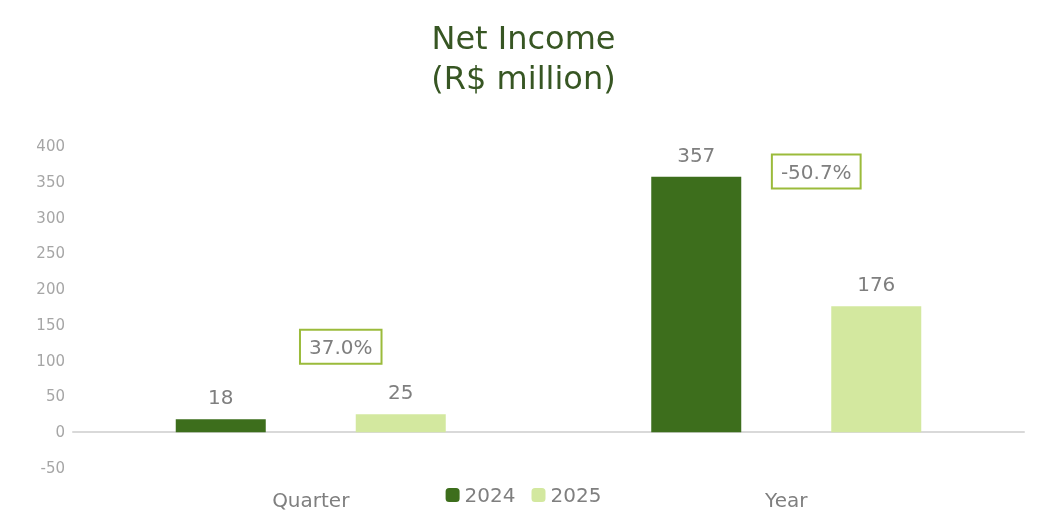  Describe the element at coordinates (52, 468) in the screenshot. I see `y-tick-label: -50` at that location.